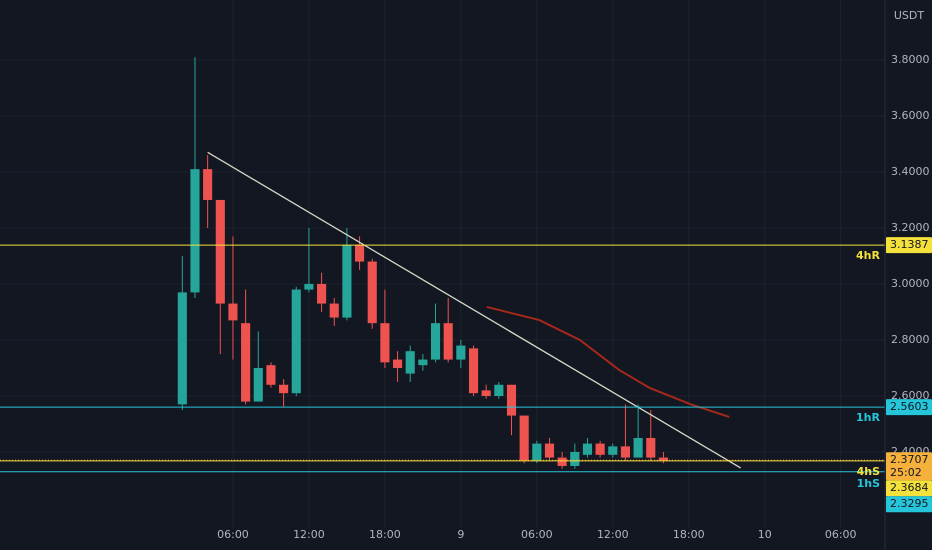 The height and width of the screenshot is (550, 932). Describe the element at coordinates (868, 255) in the screenshot. I see `level-name: 4hR` at that location.